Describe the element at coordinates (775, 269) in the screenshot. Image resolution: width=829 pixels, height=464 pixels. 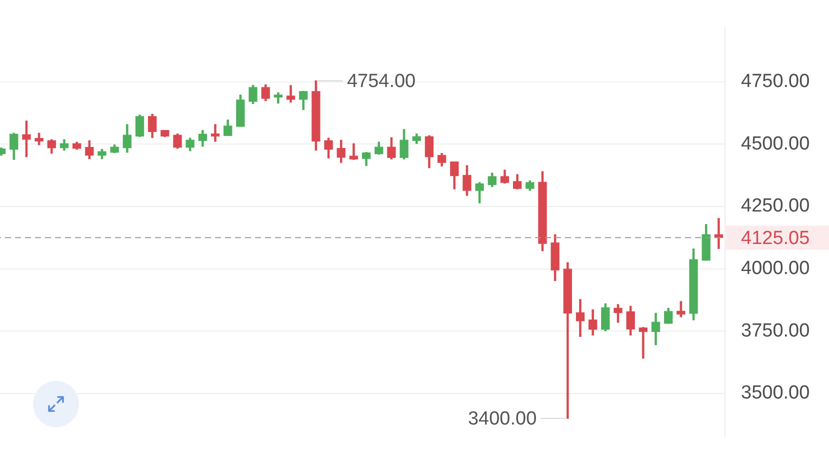
I see `y-tick-label: 4000.00` at that location.